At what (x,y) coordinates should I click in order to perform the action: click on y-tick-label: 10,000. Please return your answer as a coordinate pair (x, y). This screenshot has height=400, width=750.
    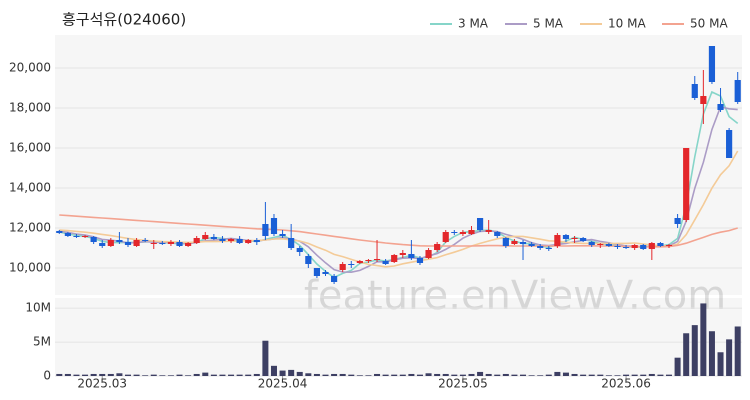
    Looking at the image, I should click on (30, 268).